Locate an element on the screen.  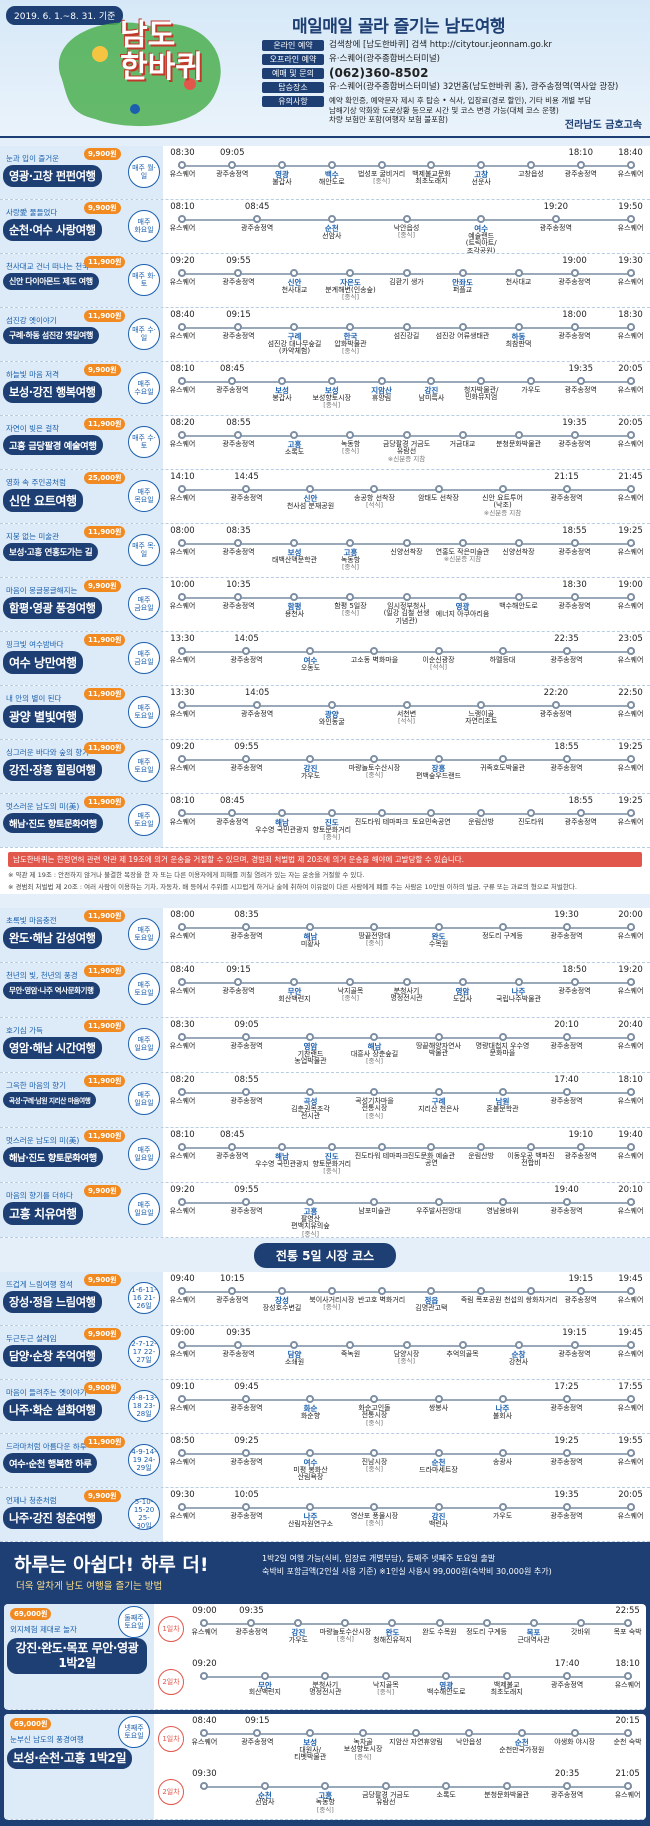
stop-time: 08:30 is located at coordinates (182, 1025).